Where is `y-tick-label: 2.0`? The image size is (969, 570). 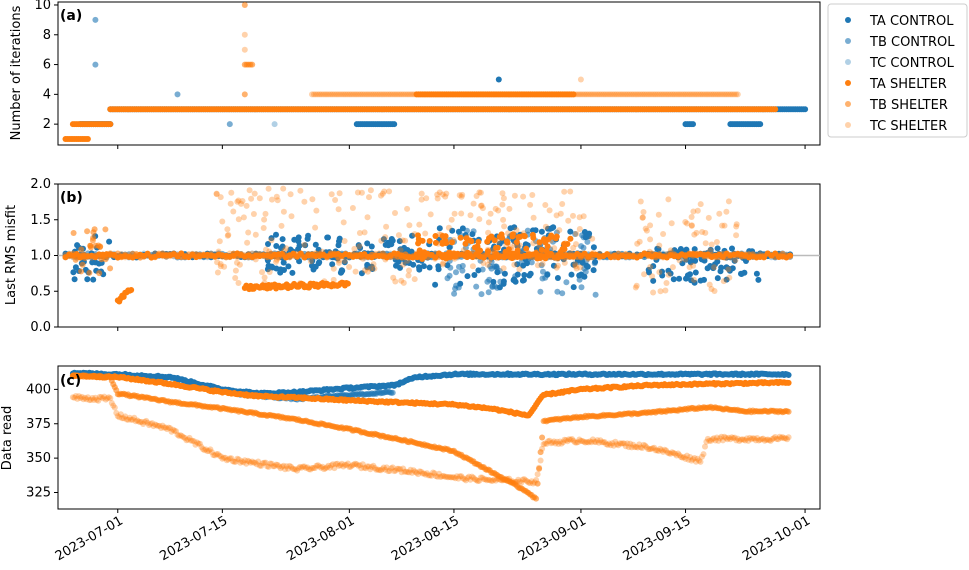
y-tick-label: 2.0 is located at coordinates (40, 184).